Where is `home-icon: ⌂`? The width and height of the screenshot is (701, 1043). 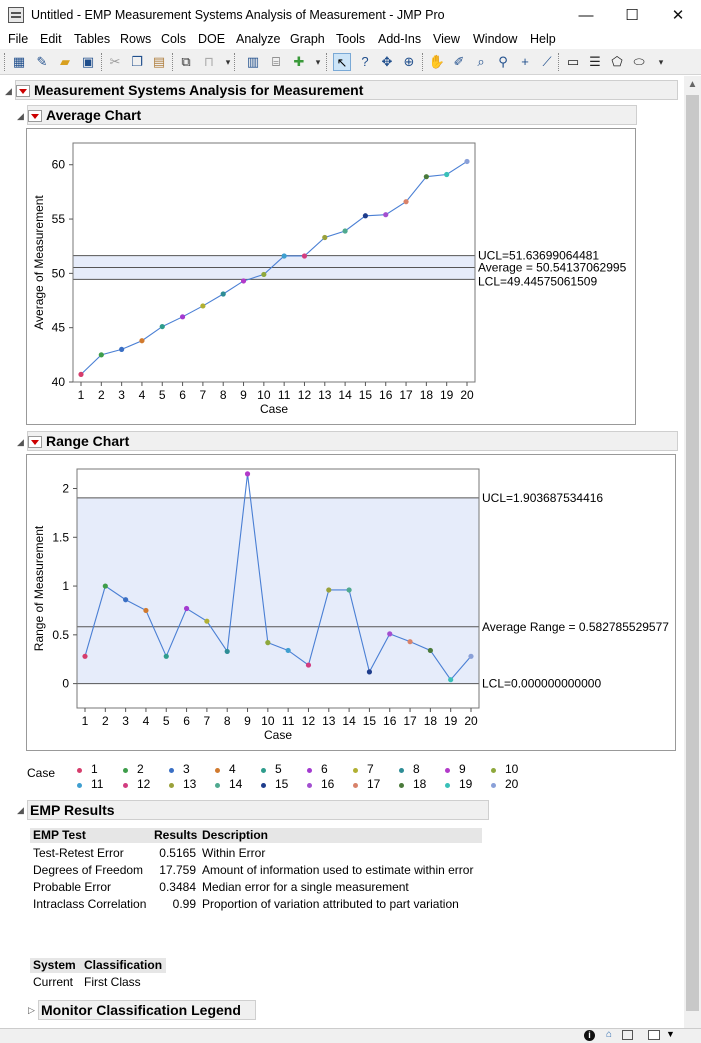
home-icon: ⌂ is located at coordinates (609, 1034).